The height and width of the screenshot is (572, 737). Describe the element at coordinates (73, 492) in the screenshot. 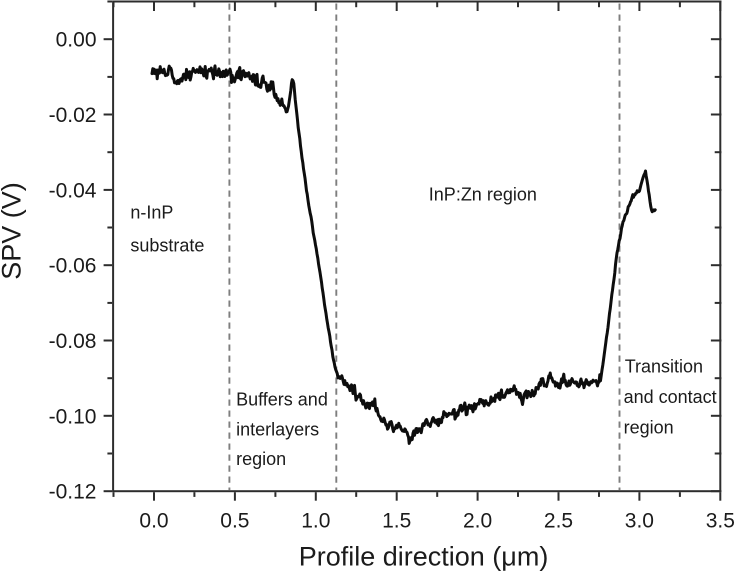

I see `svg-text: -0.12` at that location.